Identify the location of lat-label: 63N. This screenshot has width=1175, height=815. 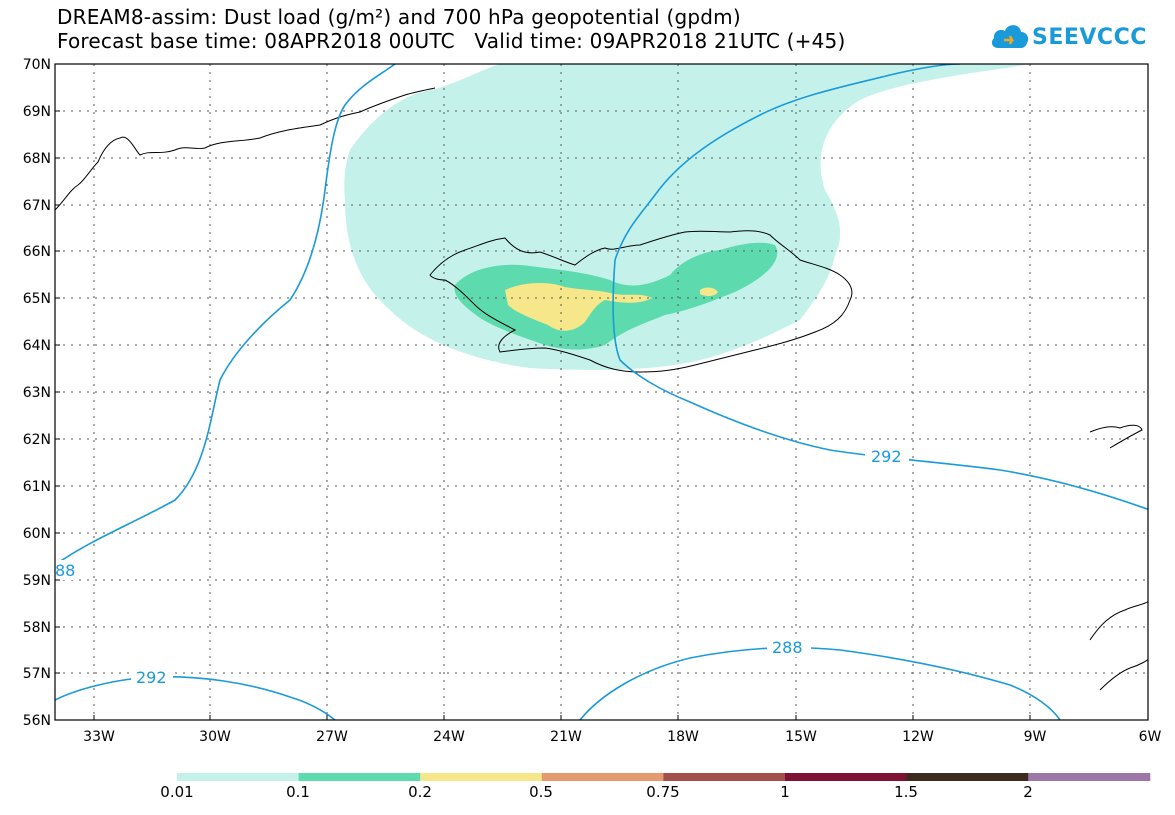
(37, 393).